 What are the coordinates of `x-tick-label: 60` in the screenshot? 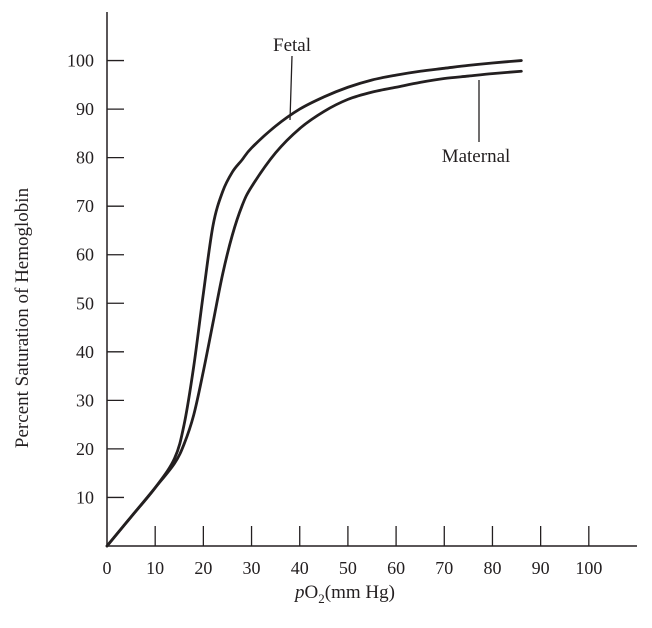 It's located at (396, 568).